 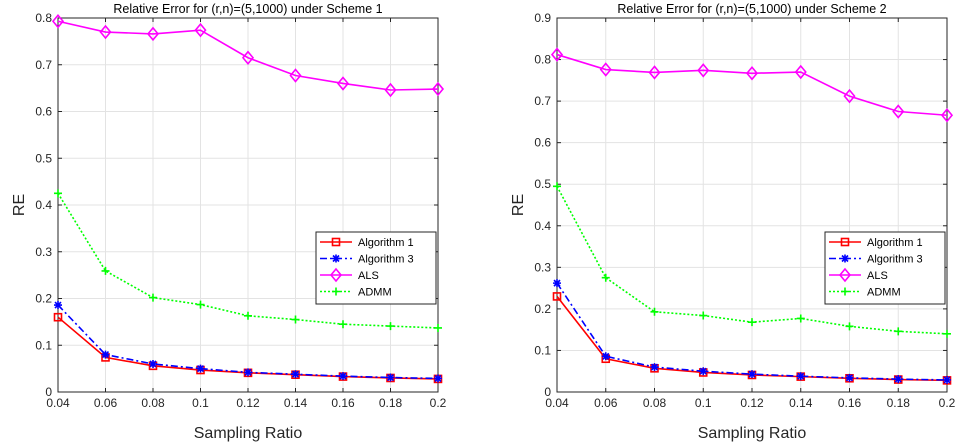 What do you see at coordinates (899, 403) in the screenshot?
I see `x-tick-label: 0.18` at bounding box center [899, 403].